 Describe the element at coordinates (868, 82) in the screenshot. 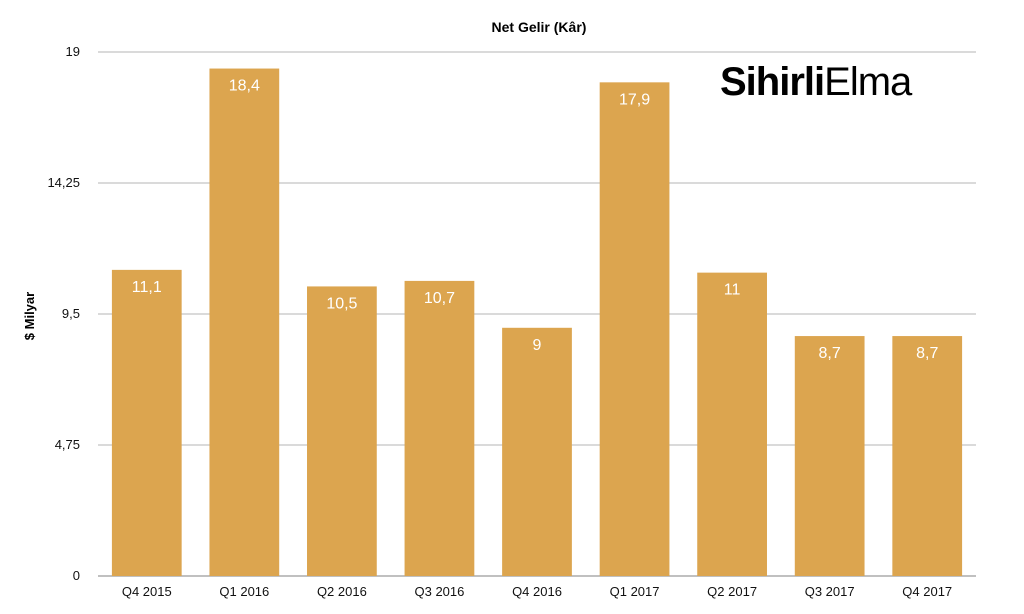

I see `logo-light-text: Elma` at that location.